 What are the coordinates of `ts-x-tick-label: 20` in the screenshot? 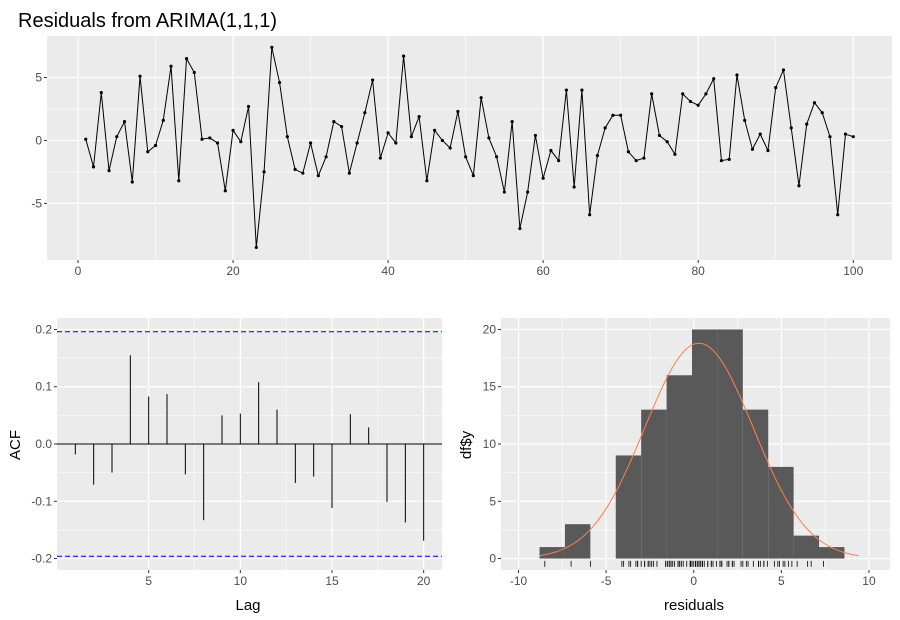 It's located at (233, 271).